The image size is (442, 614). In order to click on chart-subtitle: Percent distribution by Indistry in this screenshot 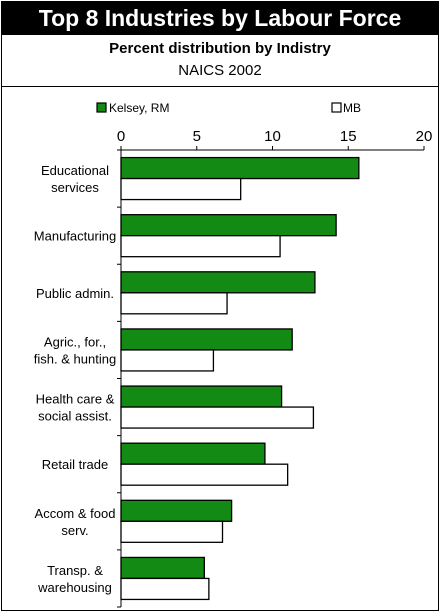, I will do `click(220, 48)`.